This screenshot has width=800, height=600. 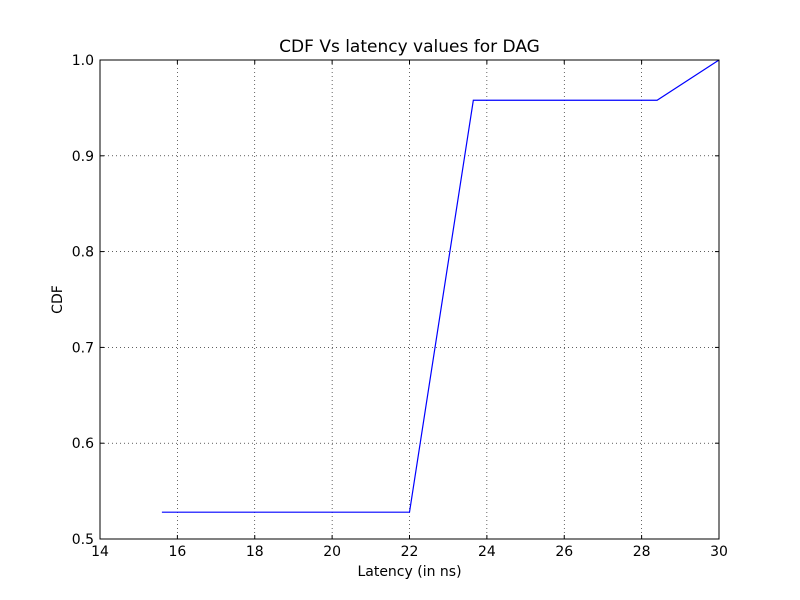 I want to click on x-tick-label: 28, so click(x=642, y=552).